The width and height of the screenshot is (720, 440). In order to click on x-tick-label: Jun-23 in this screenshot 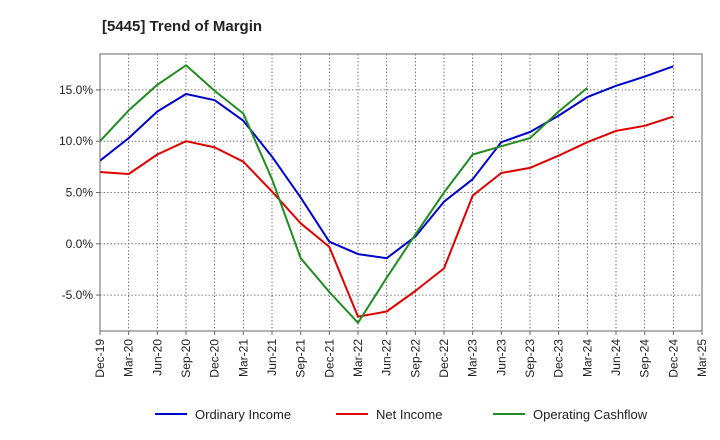, I will do `click(501, 357)`.